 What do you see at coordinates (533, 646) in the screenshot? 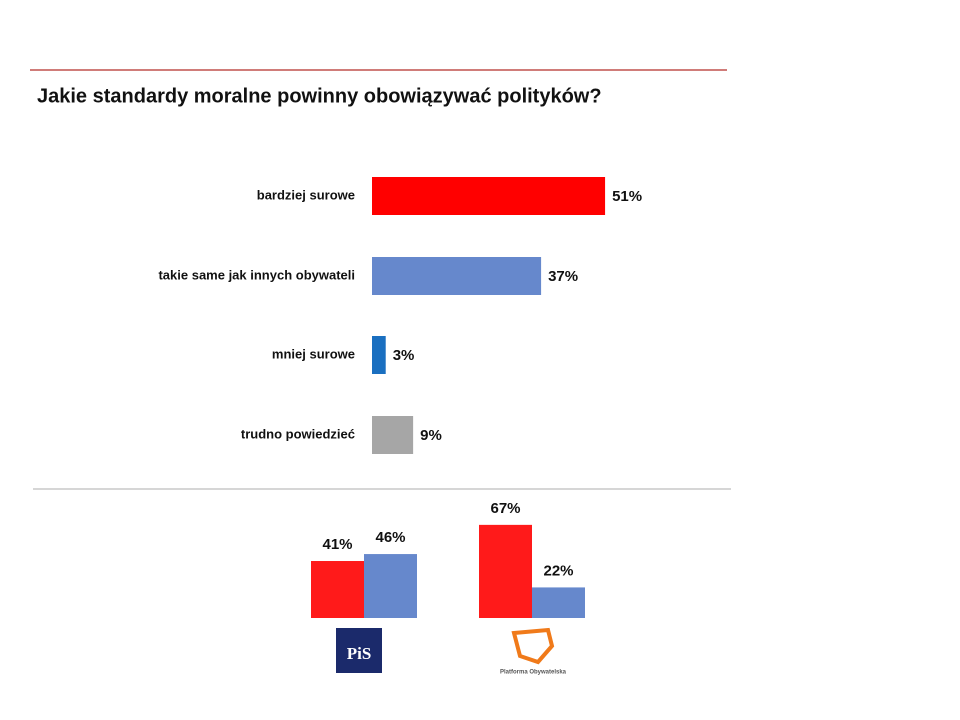
I see `po-logo` at bounding box center [533, 646].